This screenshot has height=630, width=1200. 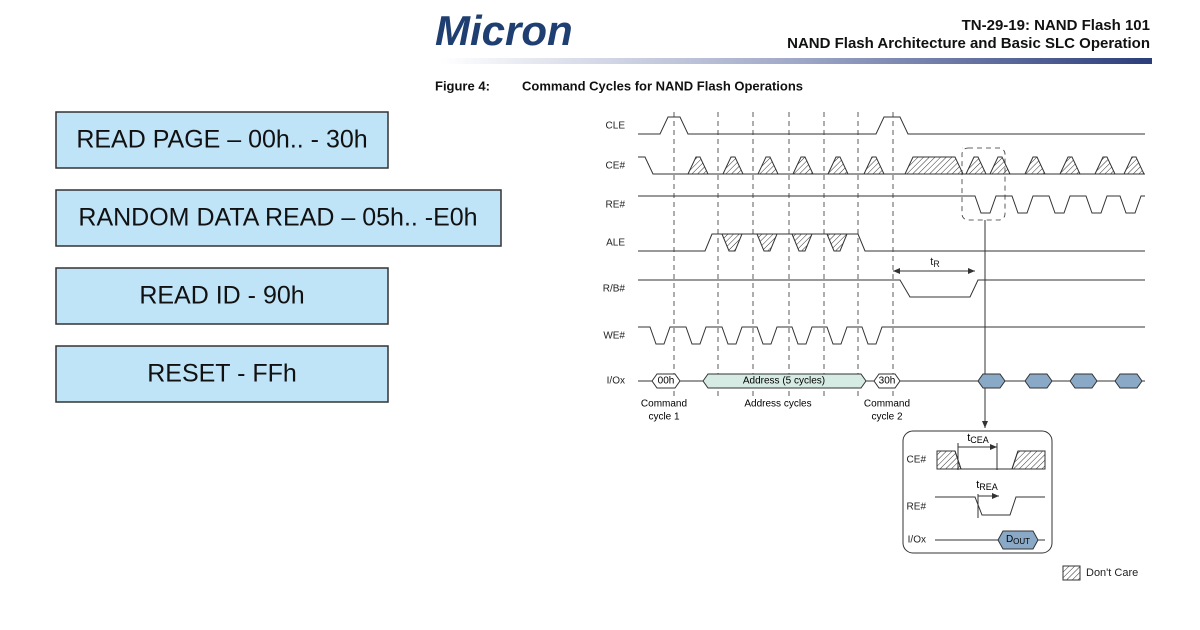 What do you see at coordinates (616, 126) in the screenshot?
I see `signal-label: CLE` at bounding box center [616, 126].